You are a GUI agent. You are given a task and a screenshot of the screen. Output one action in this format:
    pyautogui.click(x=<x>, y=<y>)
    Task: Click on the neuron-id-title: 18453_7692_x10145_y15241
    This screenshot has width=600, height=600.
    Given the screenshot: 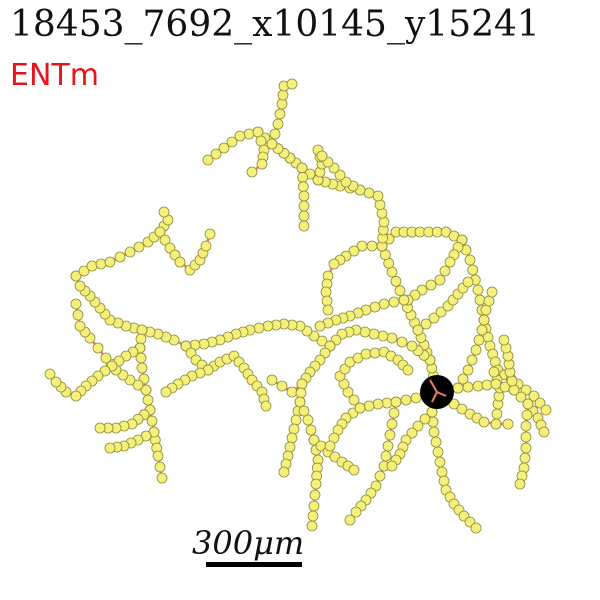 What is the action you would take?
    pyautogui.click(x=275, y=24)
    